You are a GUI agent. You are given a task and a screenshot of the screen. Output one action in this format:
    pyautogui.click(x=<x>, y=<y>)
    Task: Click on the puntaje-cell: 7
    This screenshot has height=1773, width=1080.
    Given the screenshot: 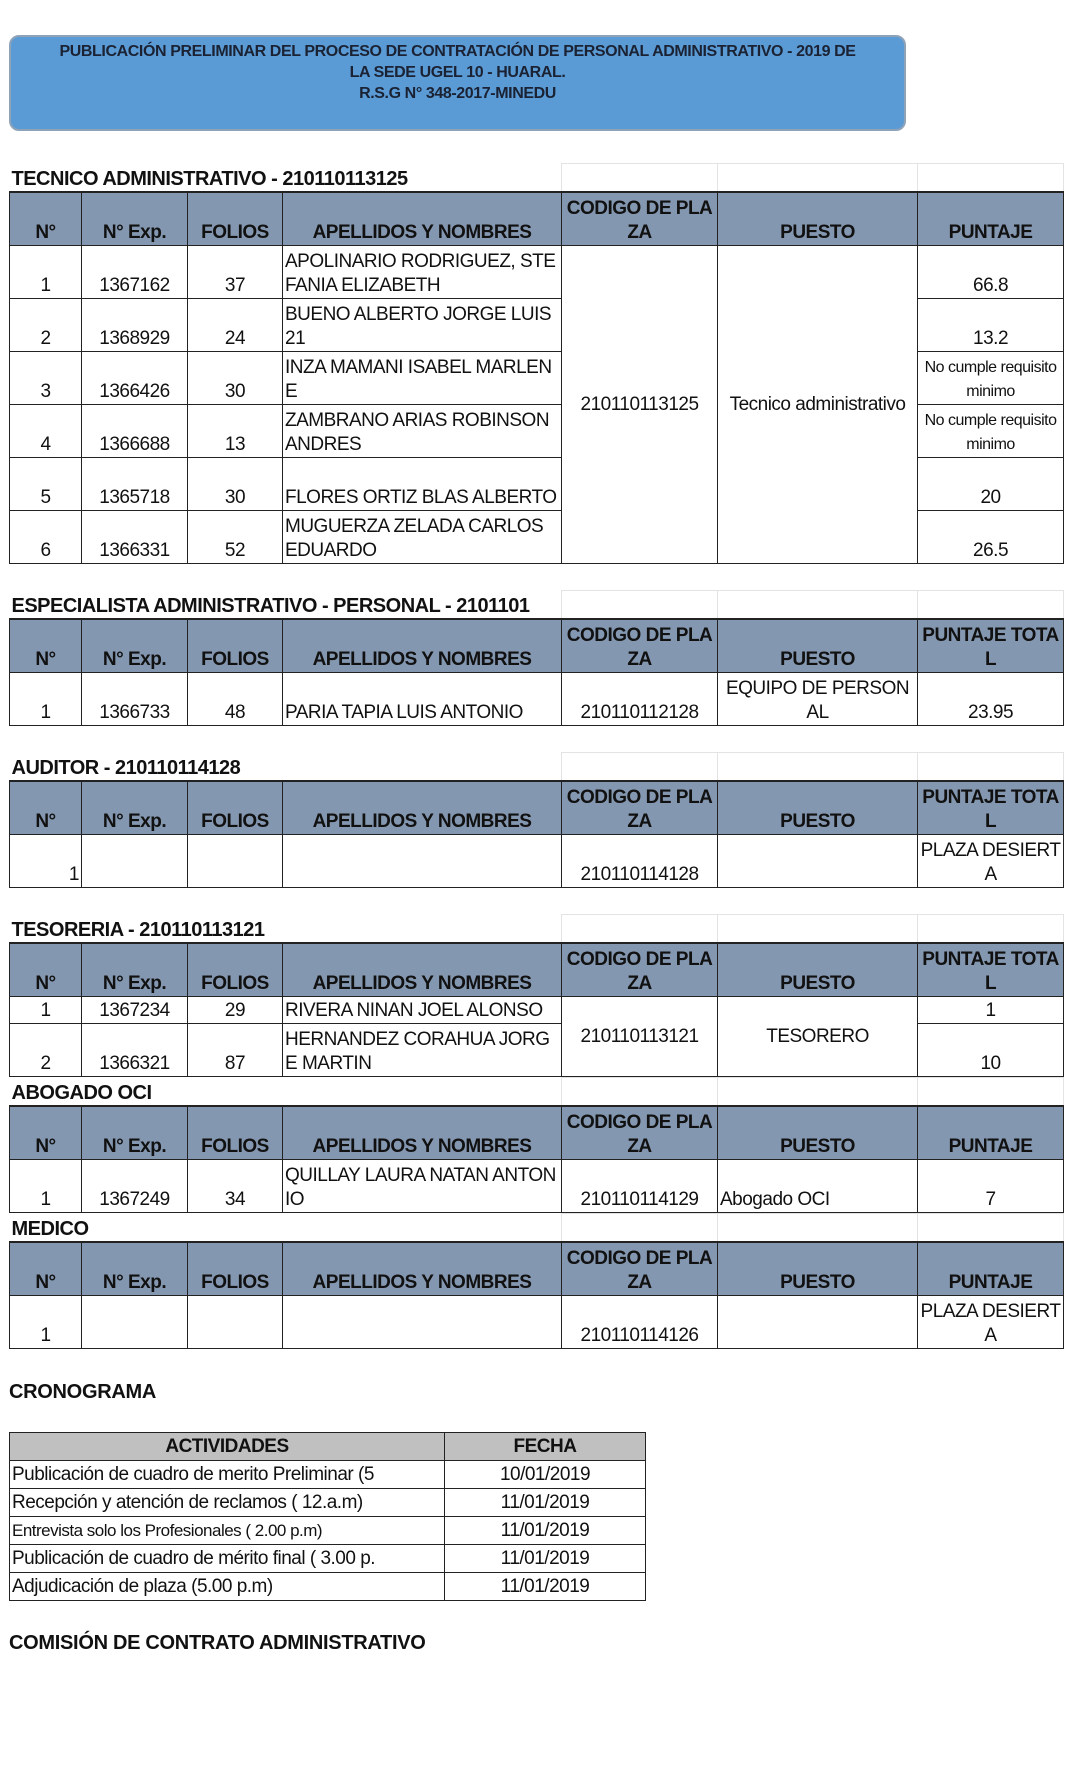 What is the action you would take?
    pyautogui.click(x=990, y=1186)
    